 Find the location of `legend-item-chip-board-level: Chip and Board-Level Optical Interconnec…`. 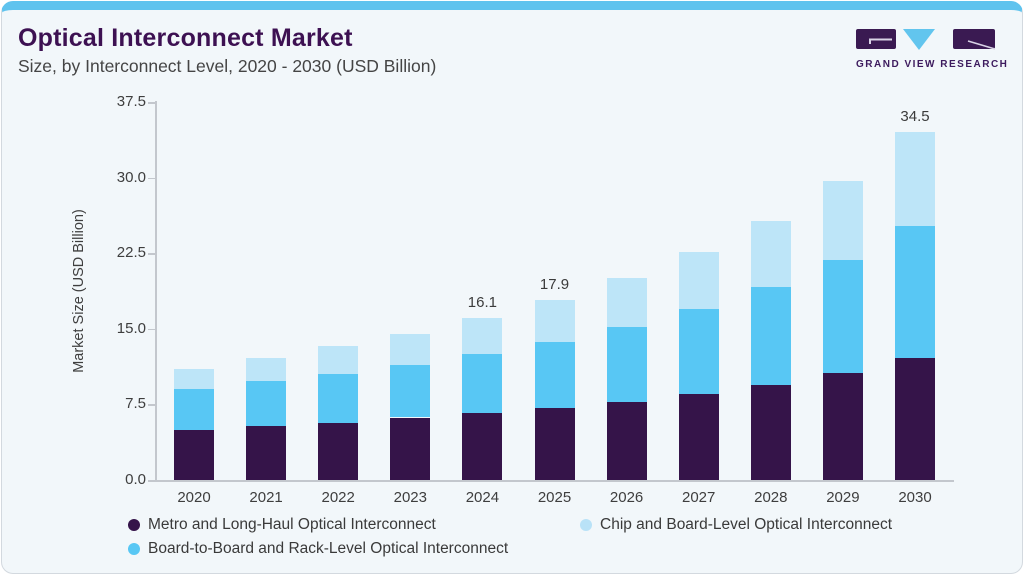

legend-item-chip-board-level: Chip and Board-Level Optical Interconnec… is located at coordinates (736, 525).